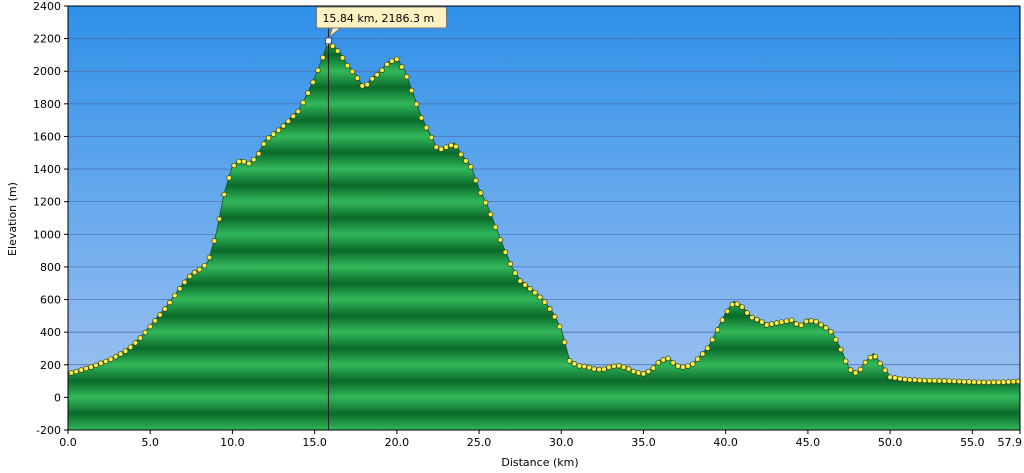 The image size is (1024, 473). What do you see at coordinates (12, 219) in the screenshot?
I see `y-axis-title: Elevation (m)` at bounding box center [12, 219].